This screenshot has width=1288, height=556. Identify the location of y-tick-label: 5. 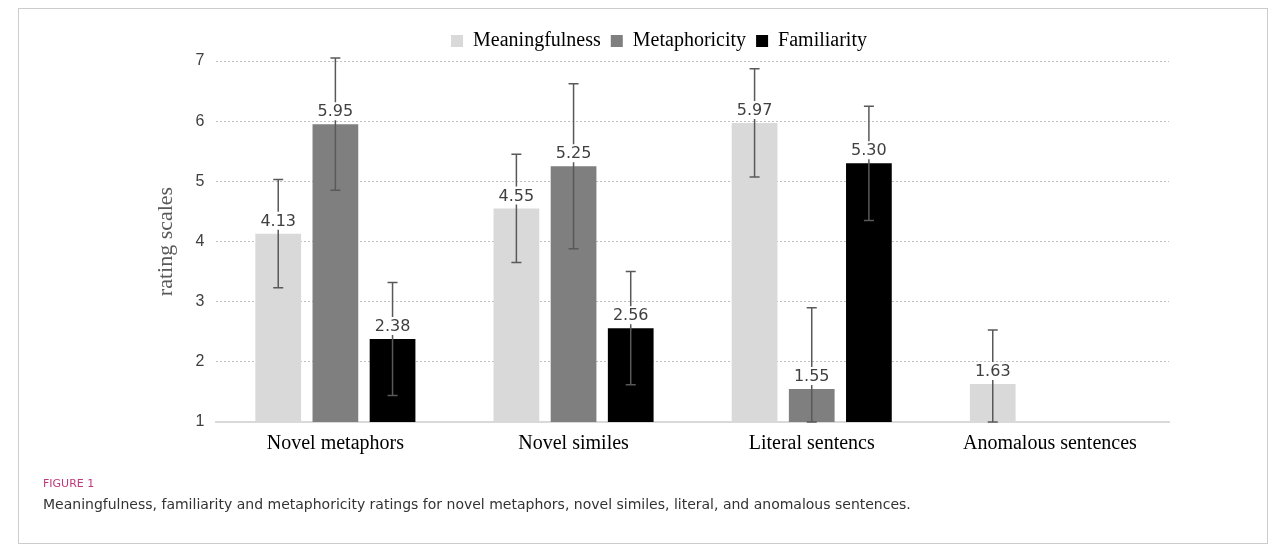
(200, 180).